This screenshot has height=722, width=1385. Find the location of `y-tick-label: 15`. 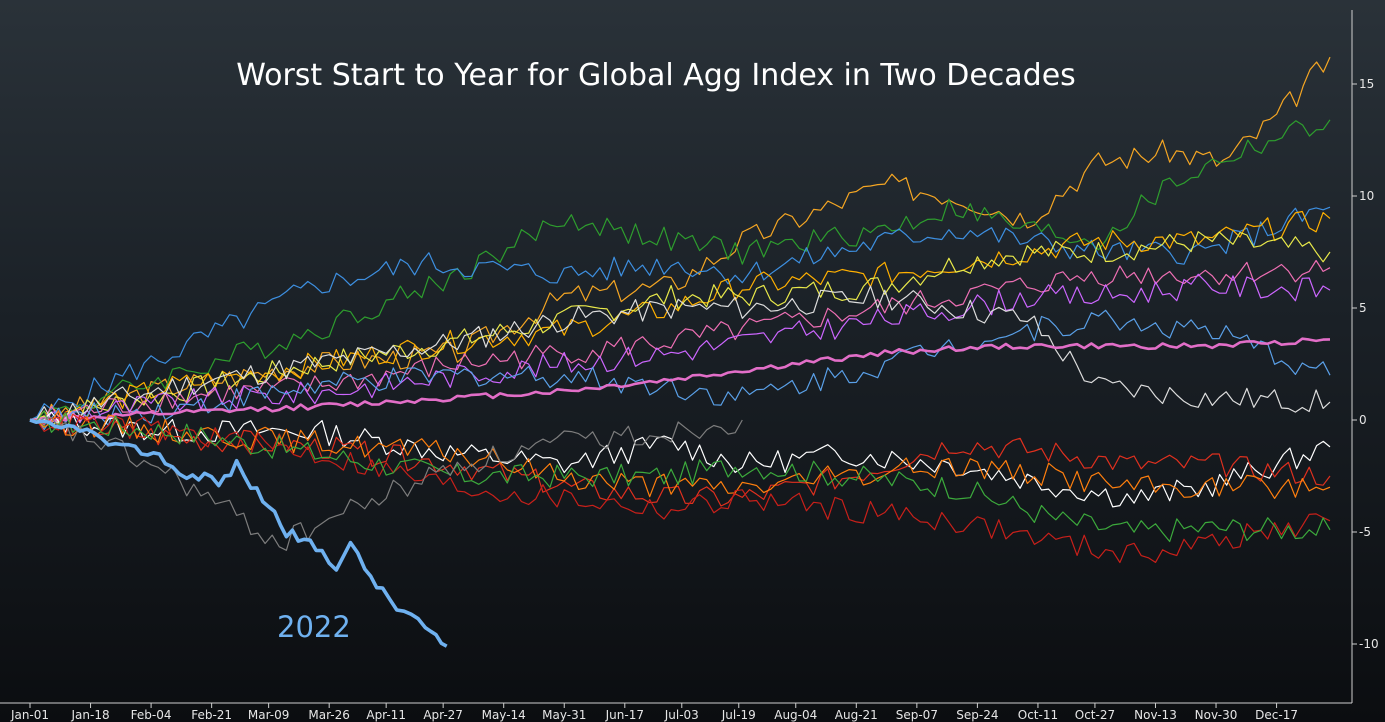

y-tick-label: 15 is located at coordinates (1366, 84).